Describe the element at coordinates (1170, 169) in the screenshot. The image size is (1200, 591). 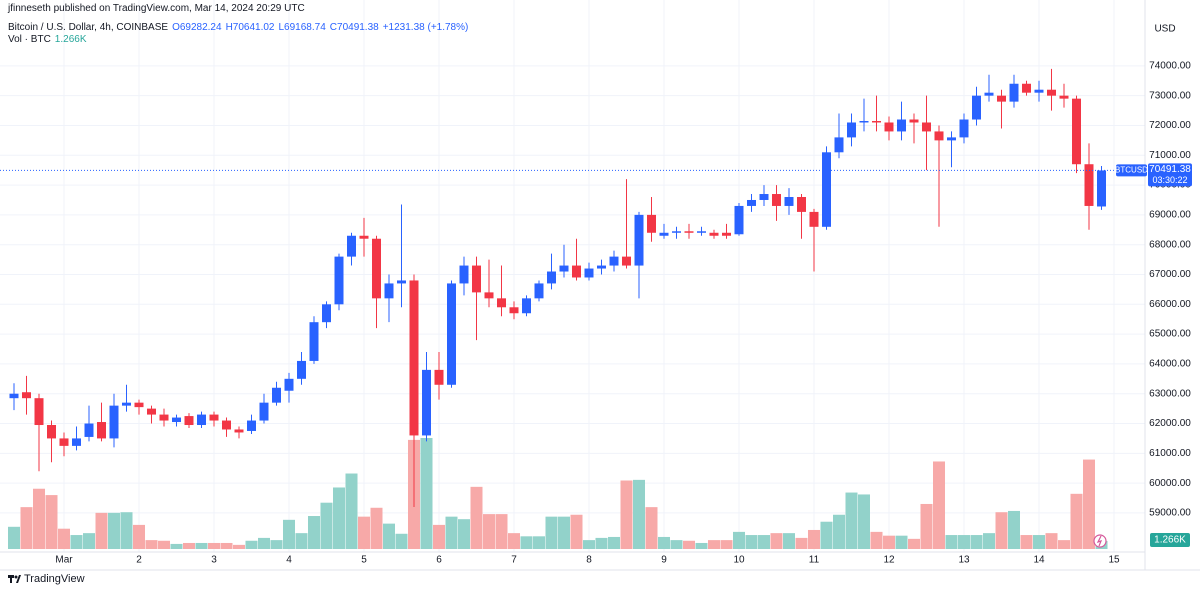
I see `last-price-label: 70491.38` at that location.